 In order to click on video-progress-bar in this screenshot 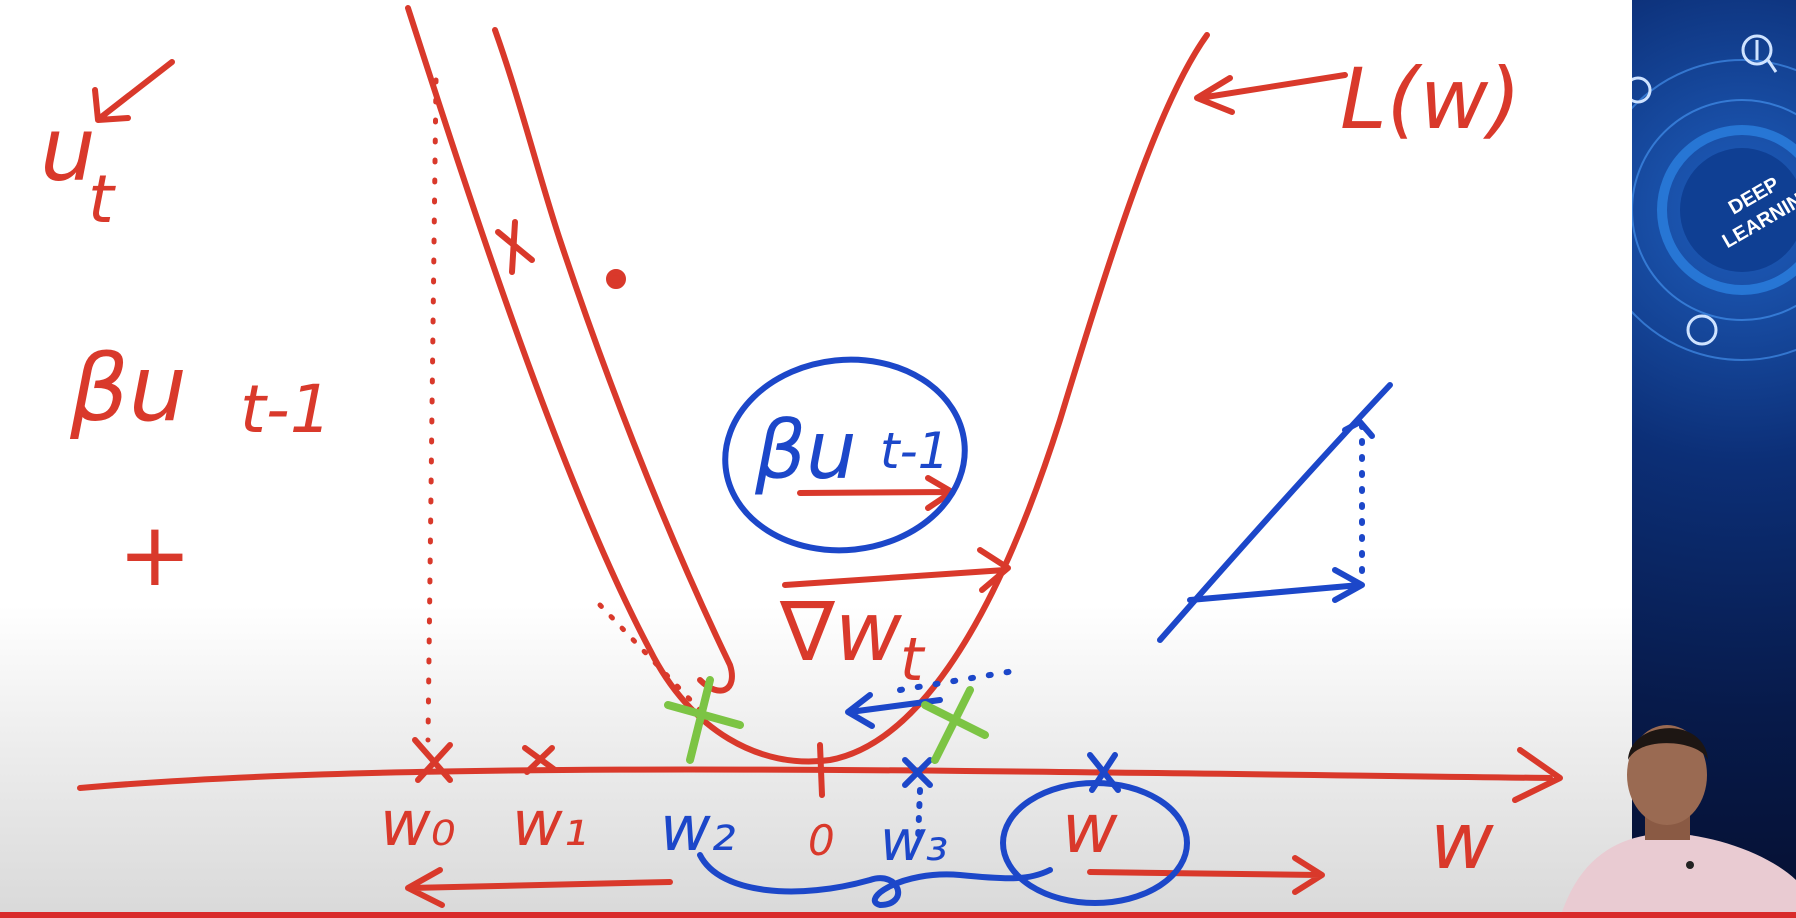, I will do `click(898, 915)`.